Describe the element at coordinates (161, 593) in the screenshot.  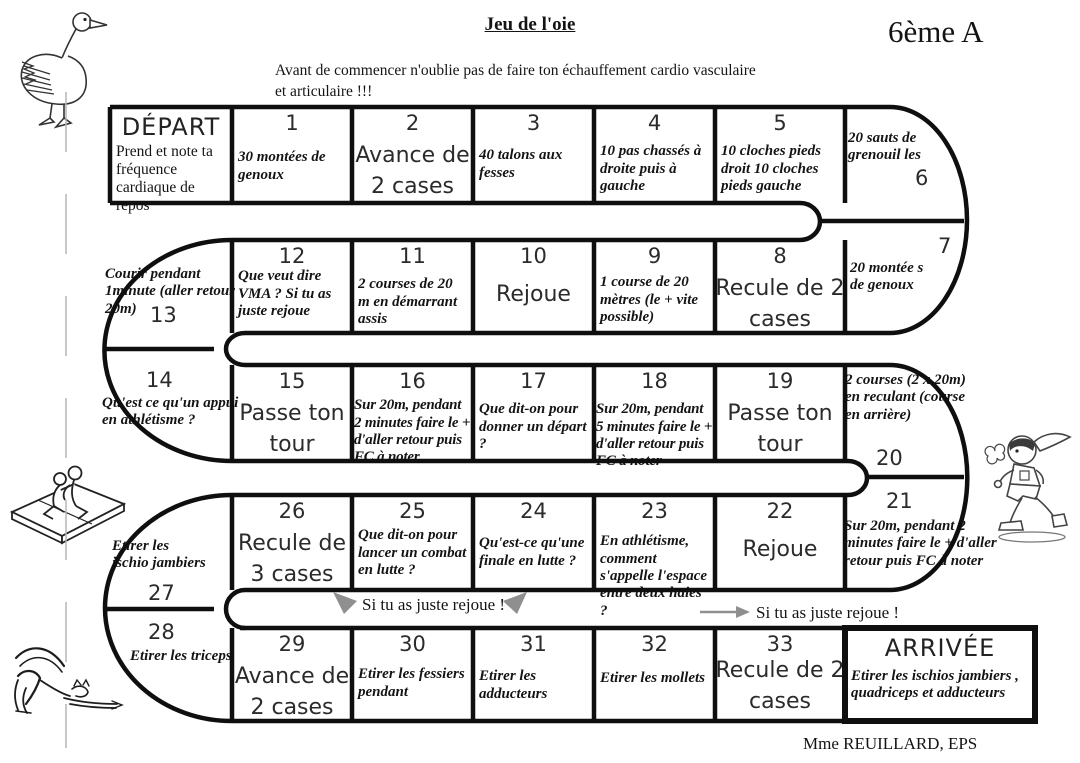
I see `cell-27-number: 27` at that location.